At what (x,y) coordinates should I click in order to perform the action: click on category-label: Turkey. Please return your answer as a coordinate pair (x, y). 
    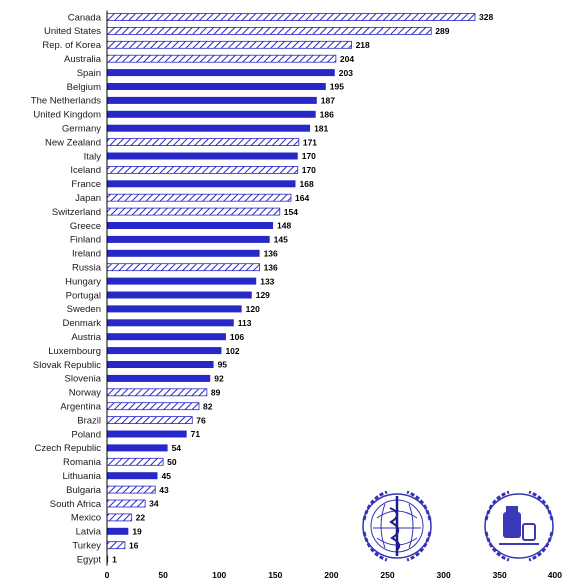
    Looking at the image, I should click on (86, 546).